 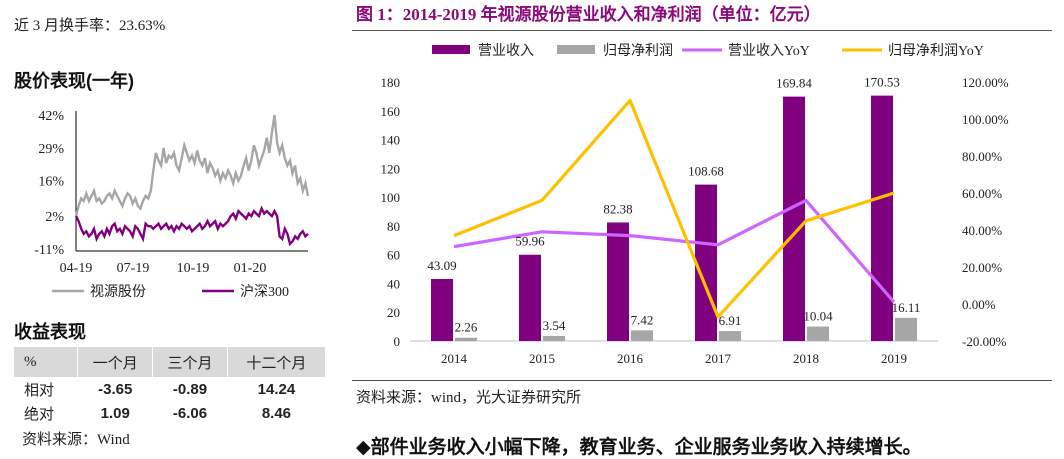 I want to click on y-tick-label: 100, so click(x=391, y=197).